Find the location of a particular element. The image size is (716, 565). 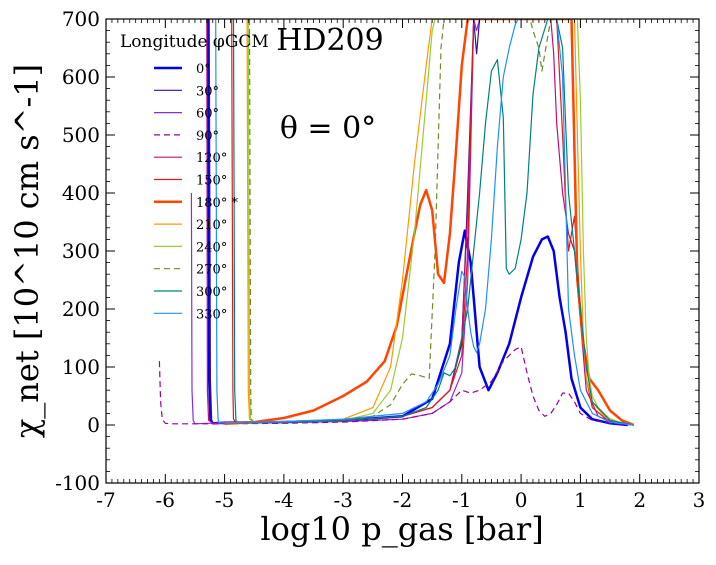

x-tick-label: 1 is located at coordinates (580, 500).